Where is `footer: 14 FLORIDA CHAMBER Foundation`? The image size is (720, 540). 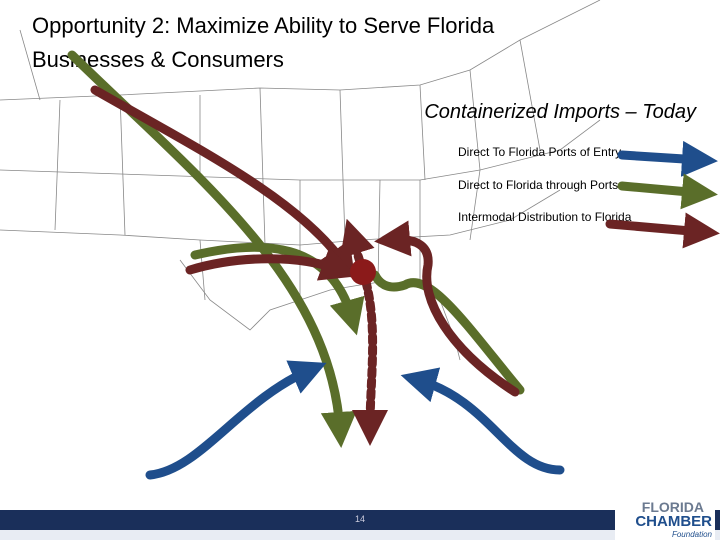
footer: 14 FLORIDA CHAMBER Foundation is located at coordinates (360, 519).